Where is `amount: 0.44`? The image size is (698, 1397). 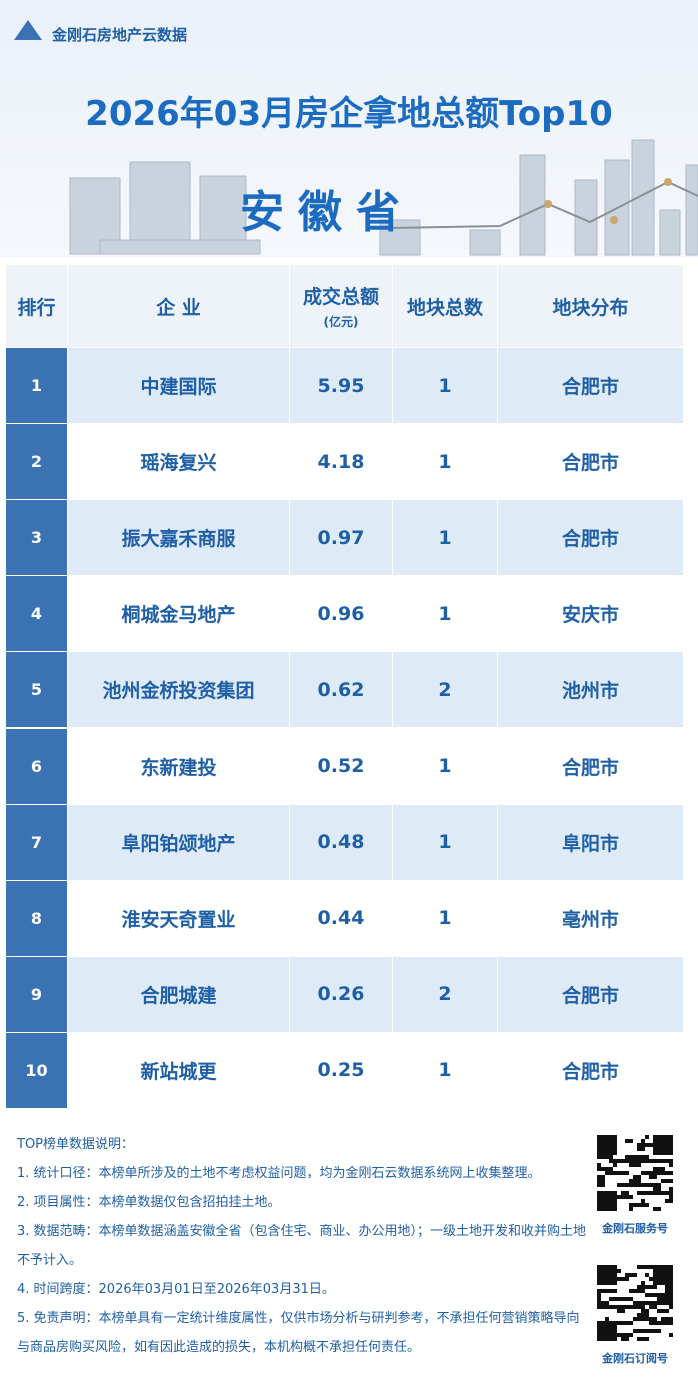
amount: 0.44 is located at coordinates (341, 918).